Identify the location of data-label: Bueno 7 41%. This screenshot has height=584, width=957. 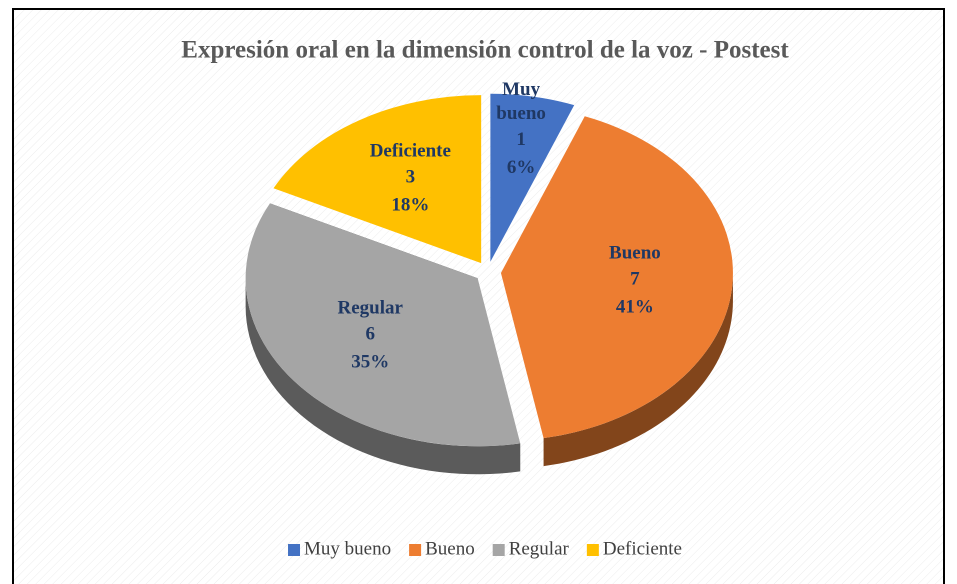
(635, 279).